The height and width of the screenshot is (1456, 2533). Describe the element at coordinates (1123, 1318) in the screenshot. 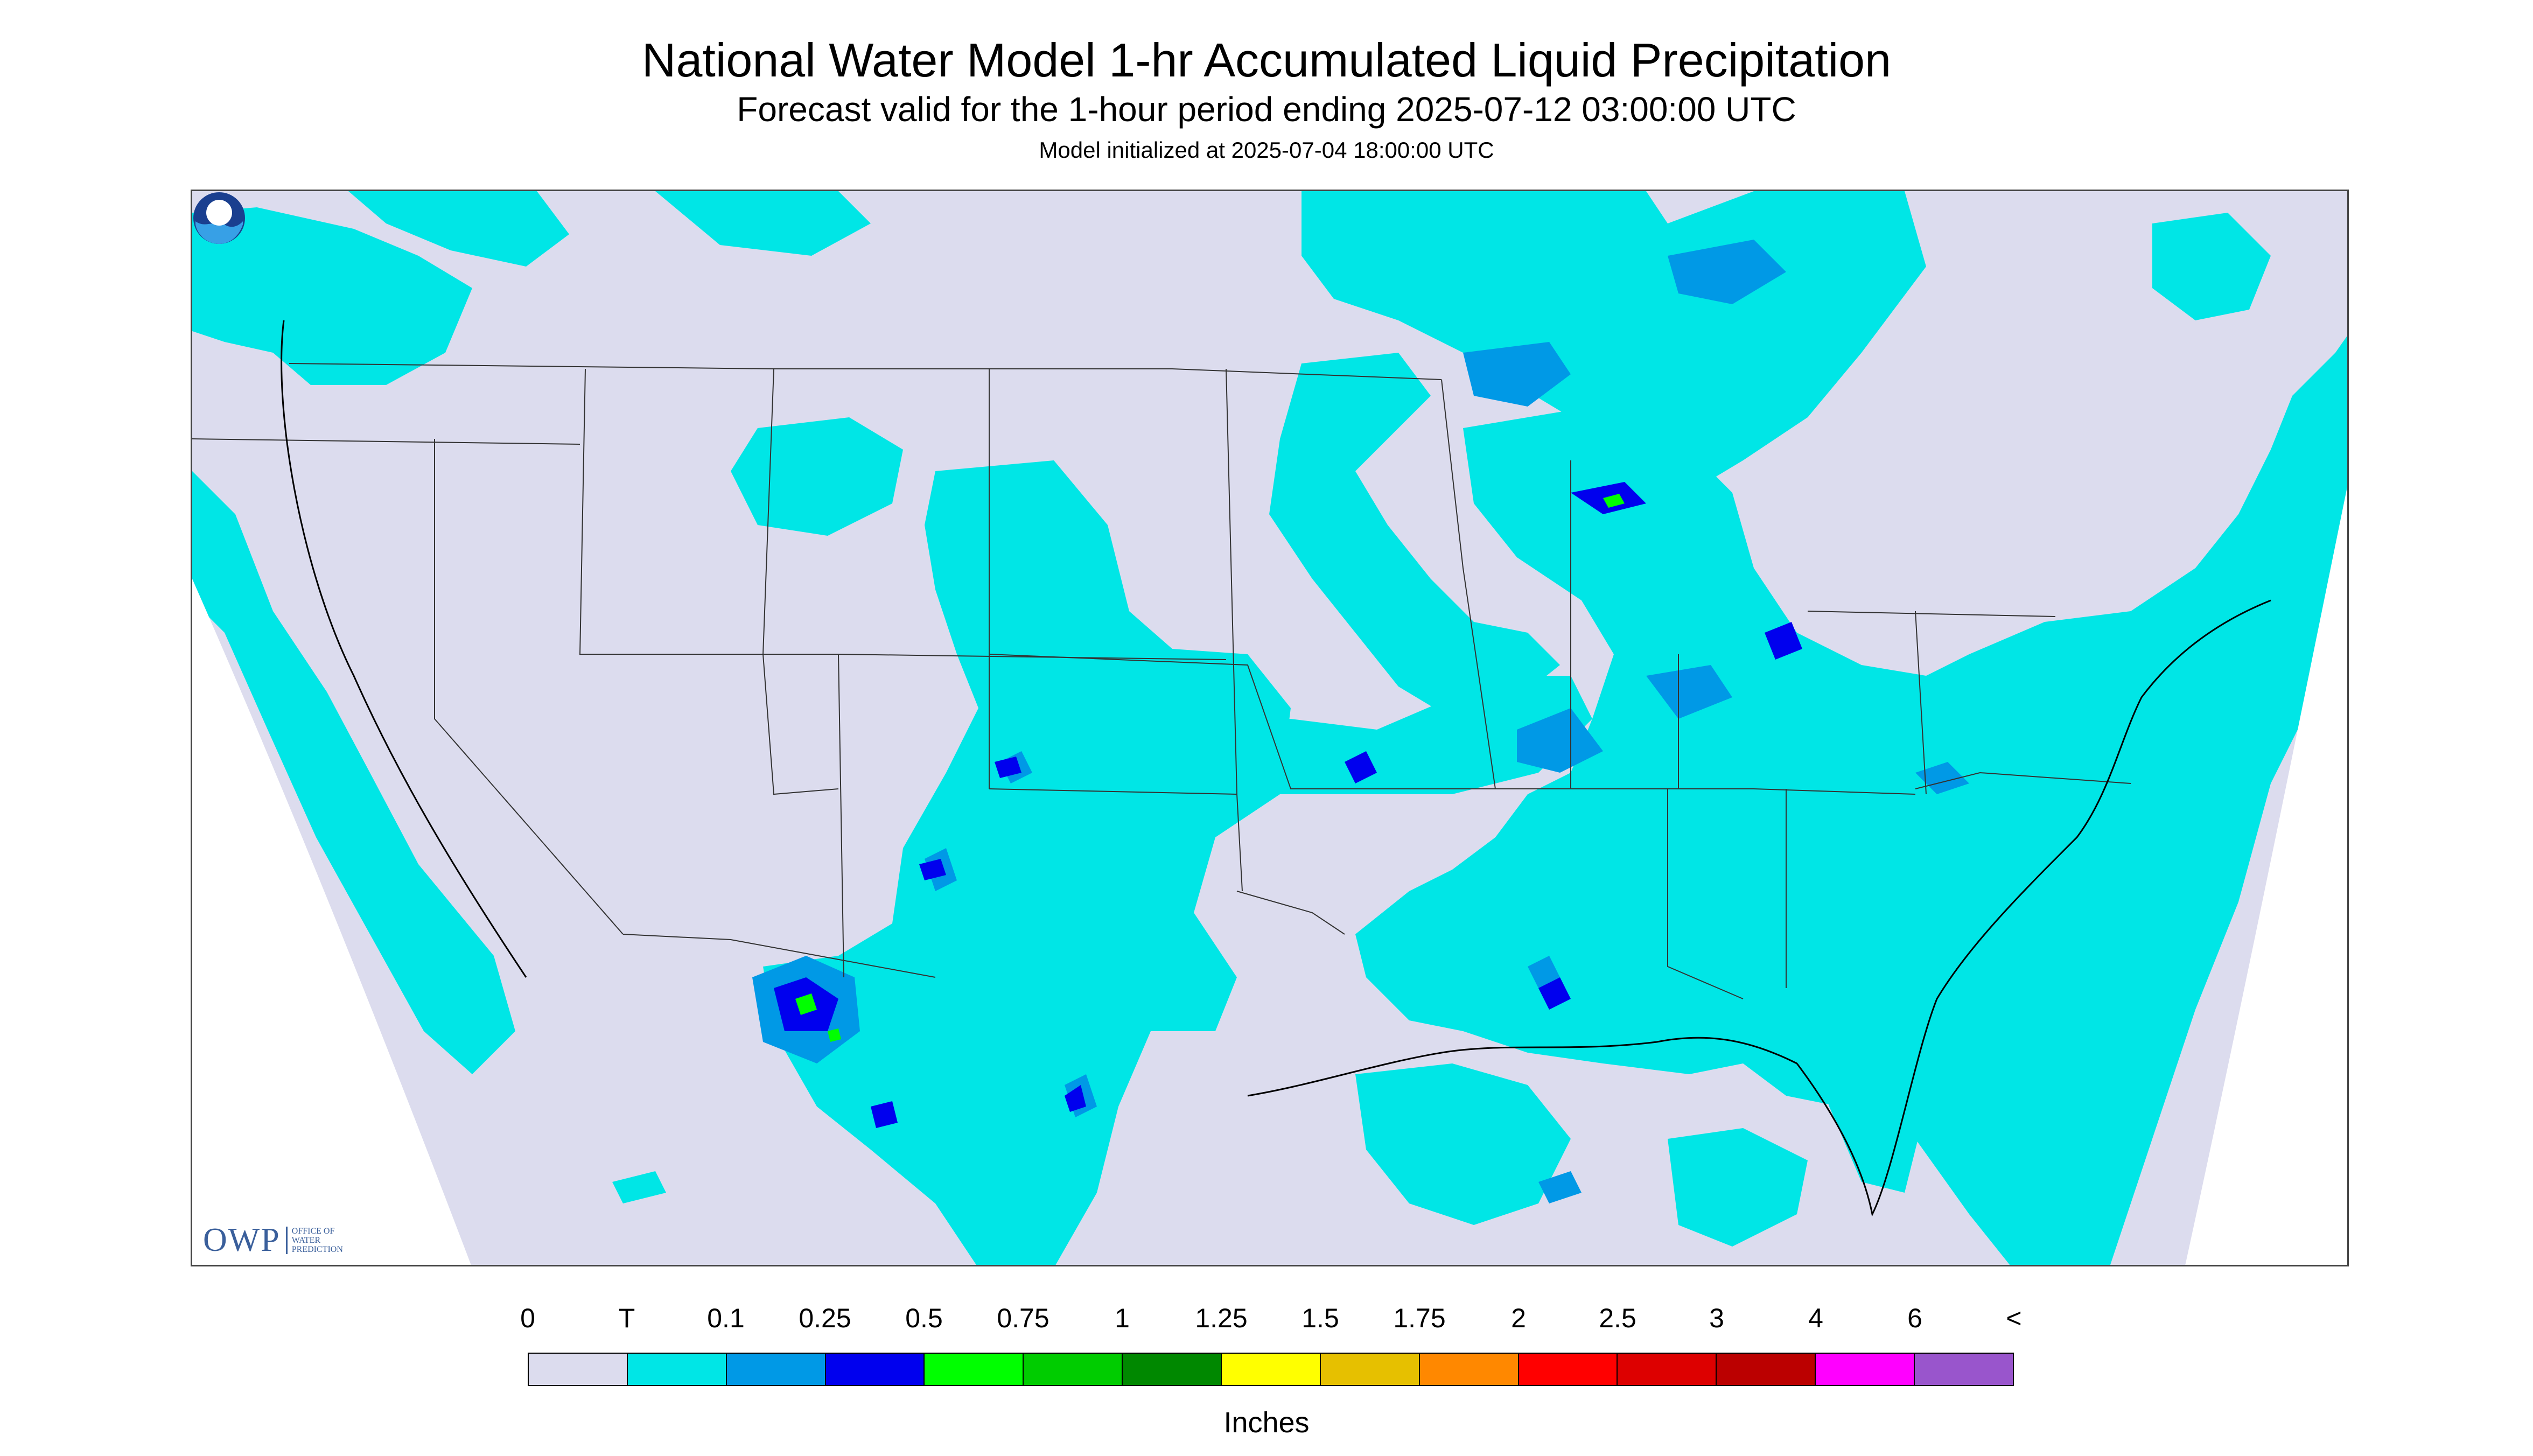

I see `legend-label: 1` at that location.